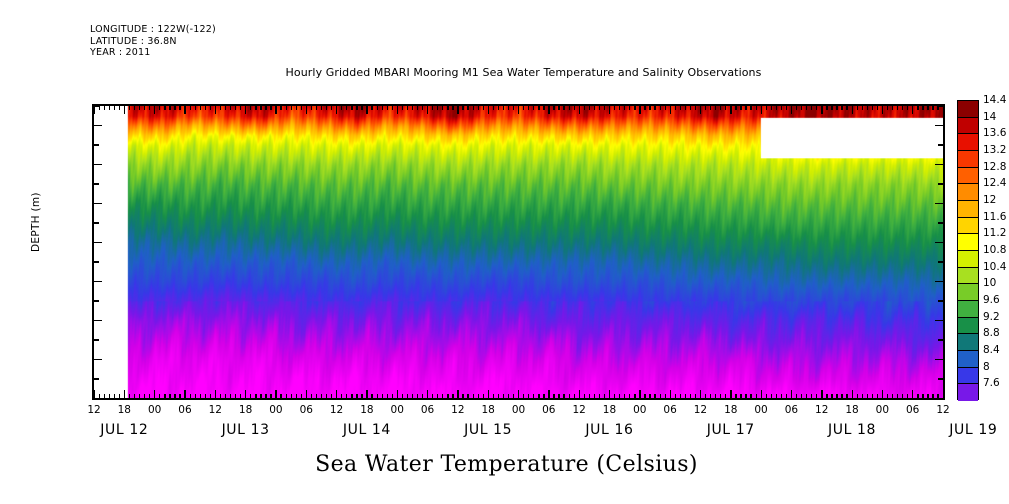  I want to click on colorbar-tick-label: 11.2, so click(995, 233).